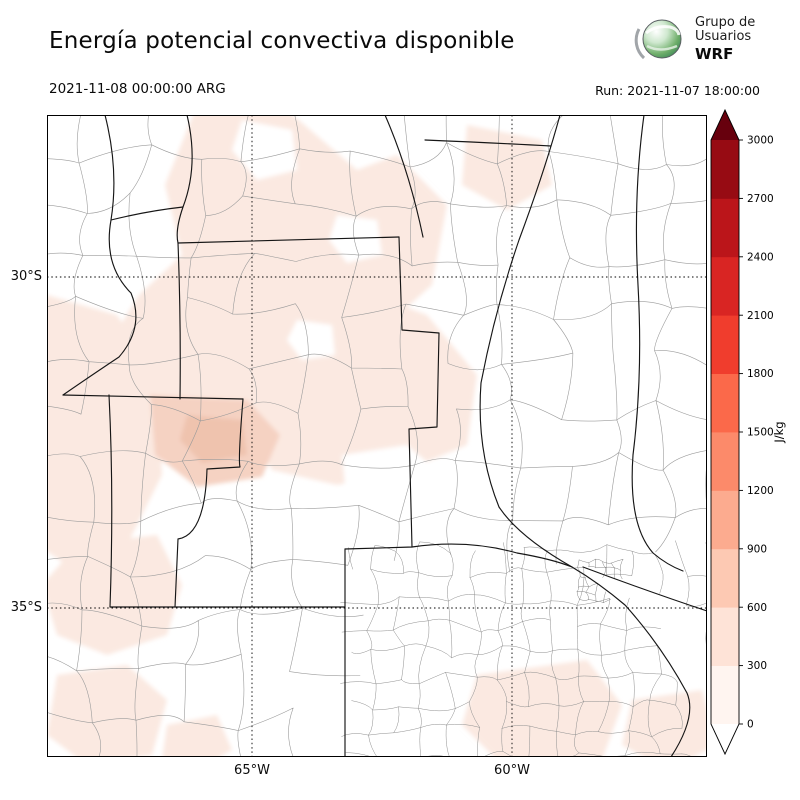 This screenshot has width=800, height=800. What do you see at coordinates (137, 89) in the screenshot?
I see `valid-time-label: 2021-11-08 00:00:00 ARG` at bounding box center [137, 89].